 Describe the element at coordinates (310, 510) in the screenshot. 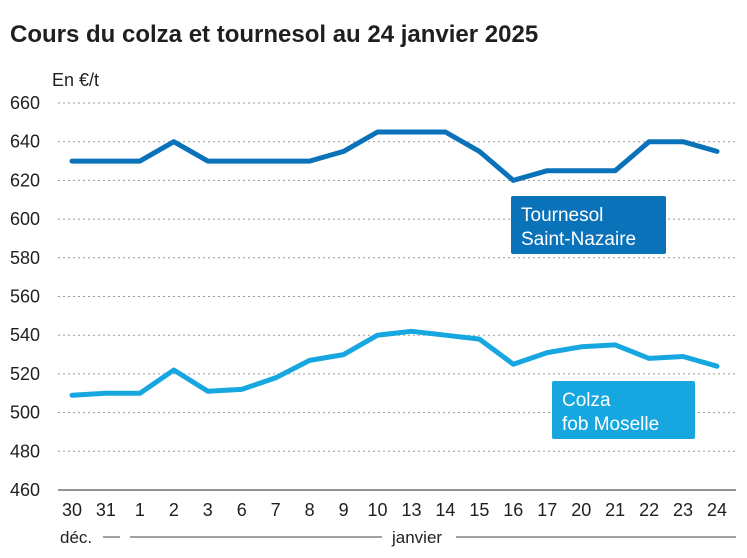

I see `x-tick-label: 8` at that location.